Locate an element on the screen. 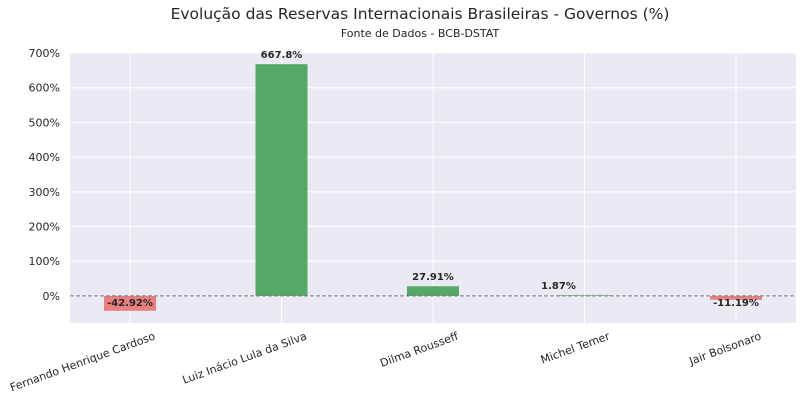  y-tick-label: 300% is located at coordinates (44, 192).